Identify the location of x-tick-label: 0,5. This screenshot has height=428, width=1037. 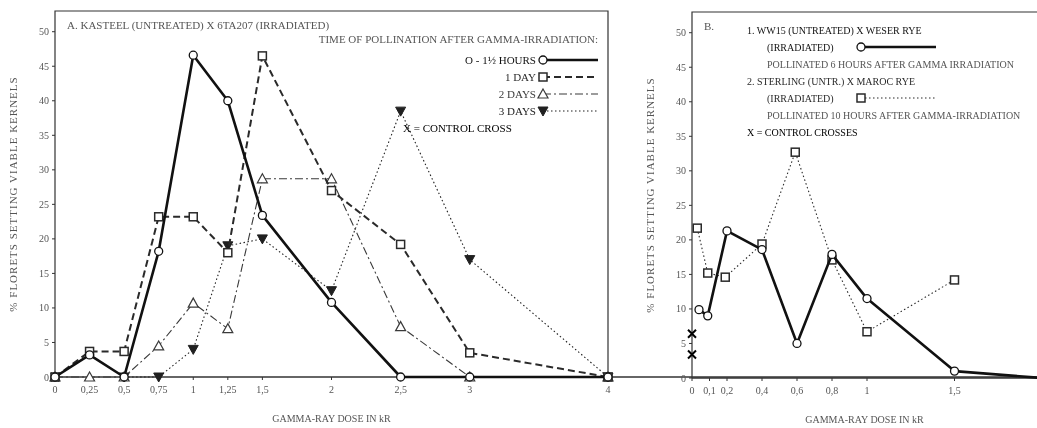
(124, 389).